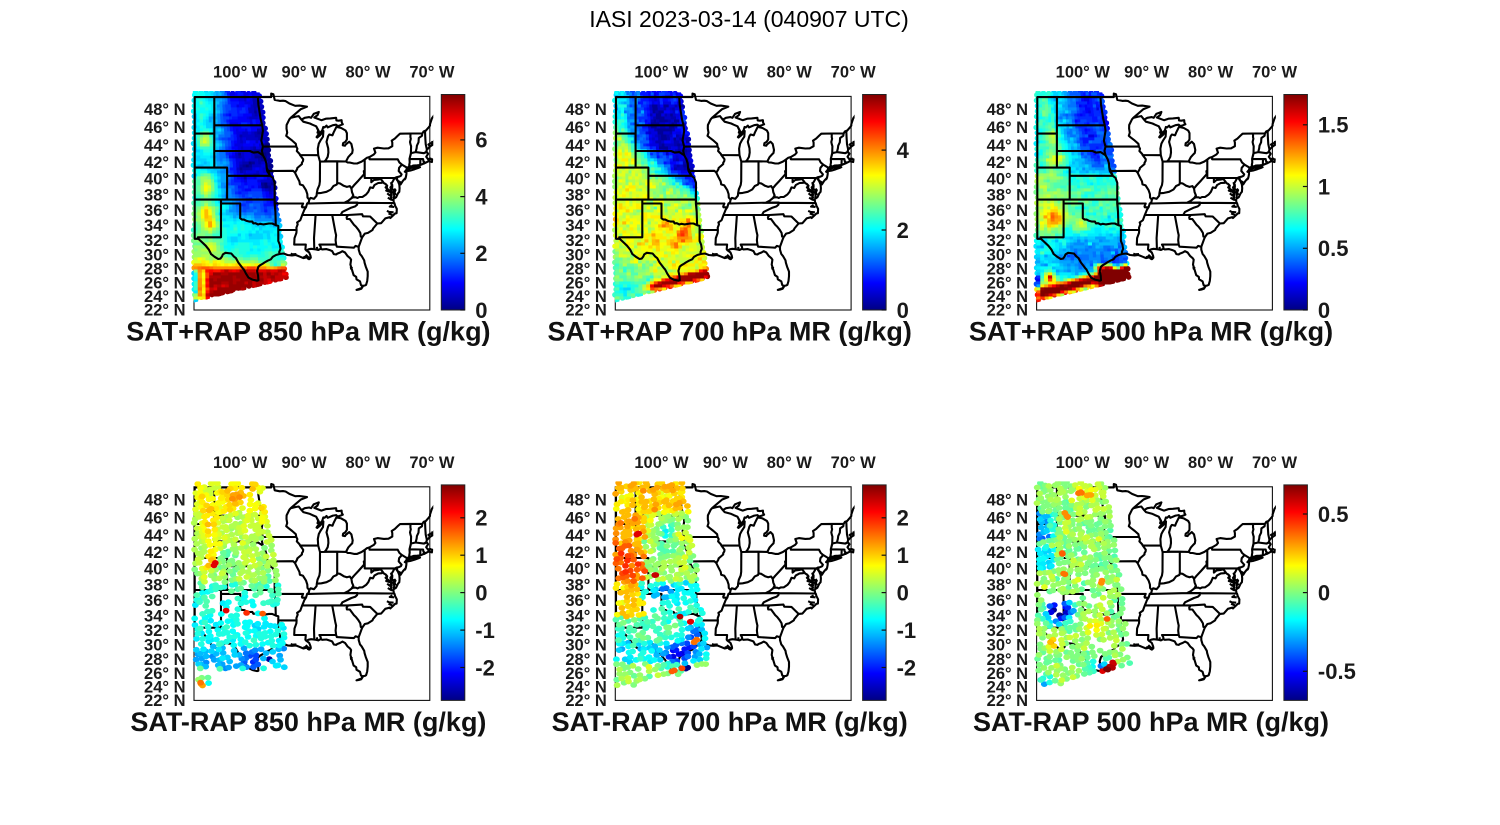  What do you see at coordinates (1324, 186) in the screenshot?
I see `svg-text: 1` at bounding box center [1324, 186].